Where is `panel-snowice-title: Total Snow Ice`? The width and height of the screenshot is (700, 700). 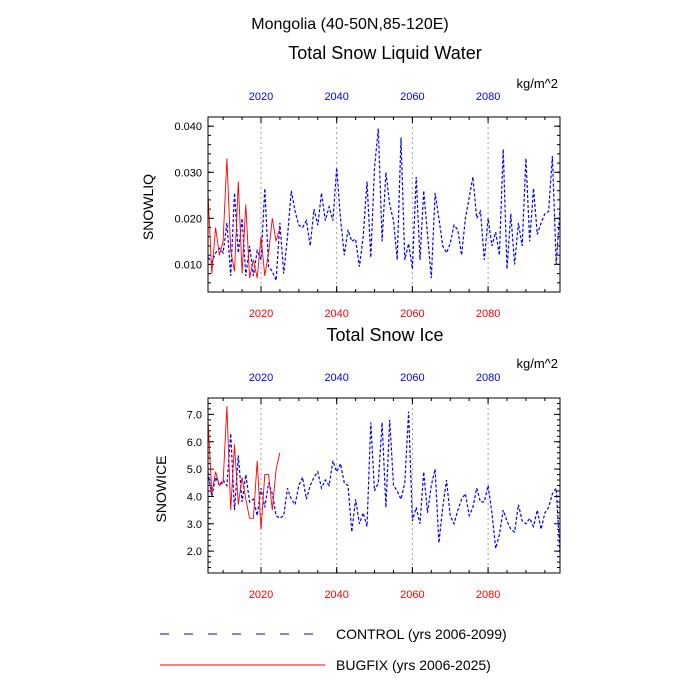
panel-snowice-title: Total Snow Ice is located at coordinates (384, 335).